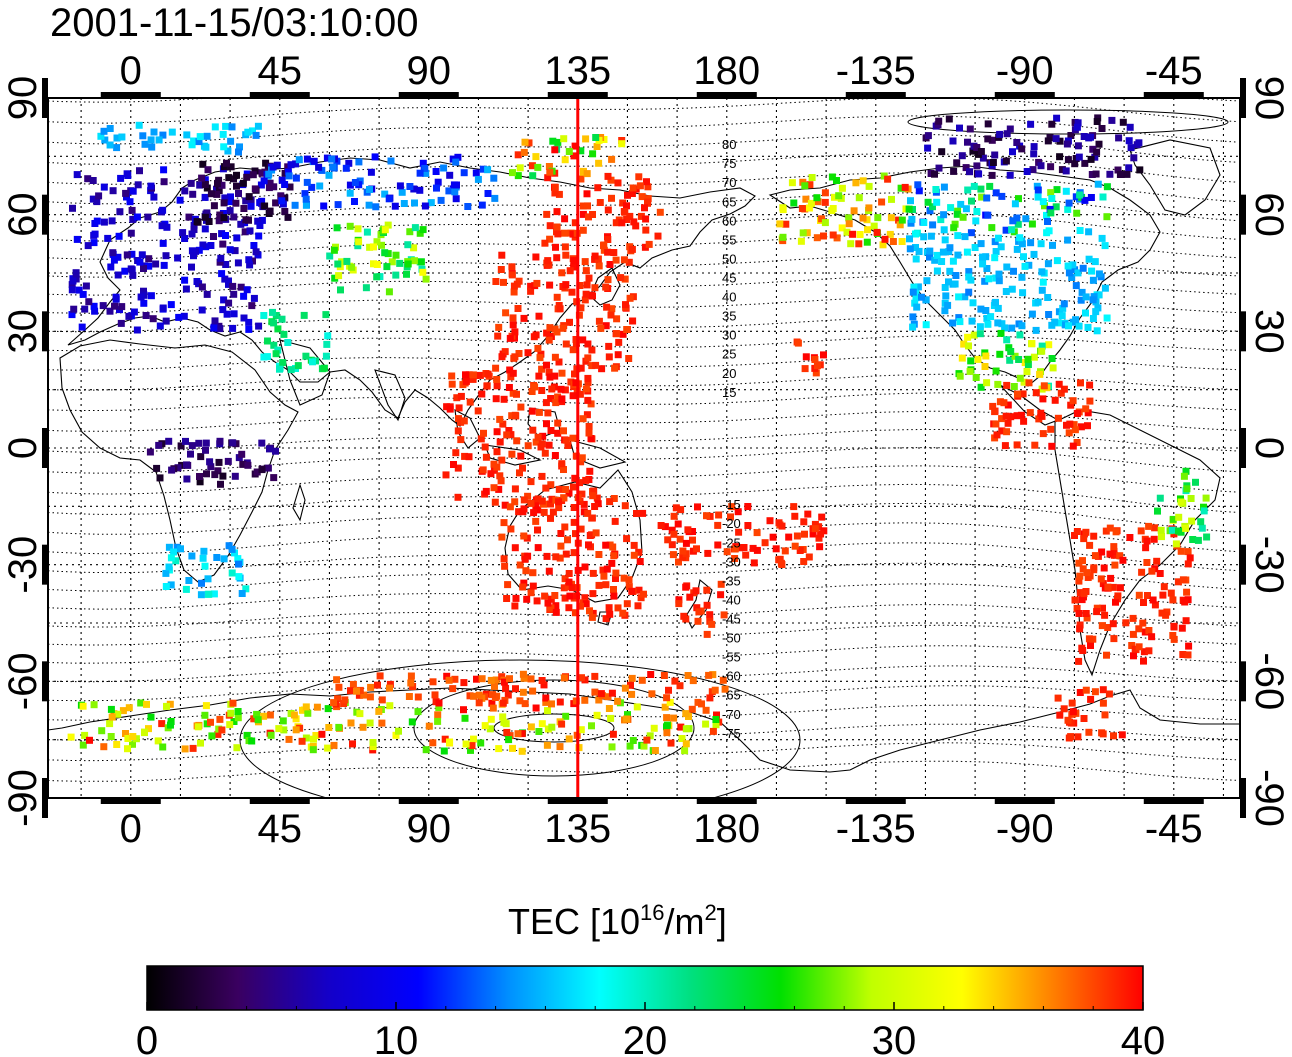  I want to click on lat-tick-right, so click(1243, 448).